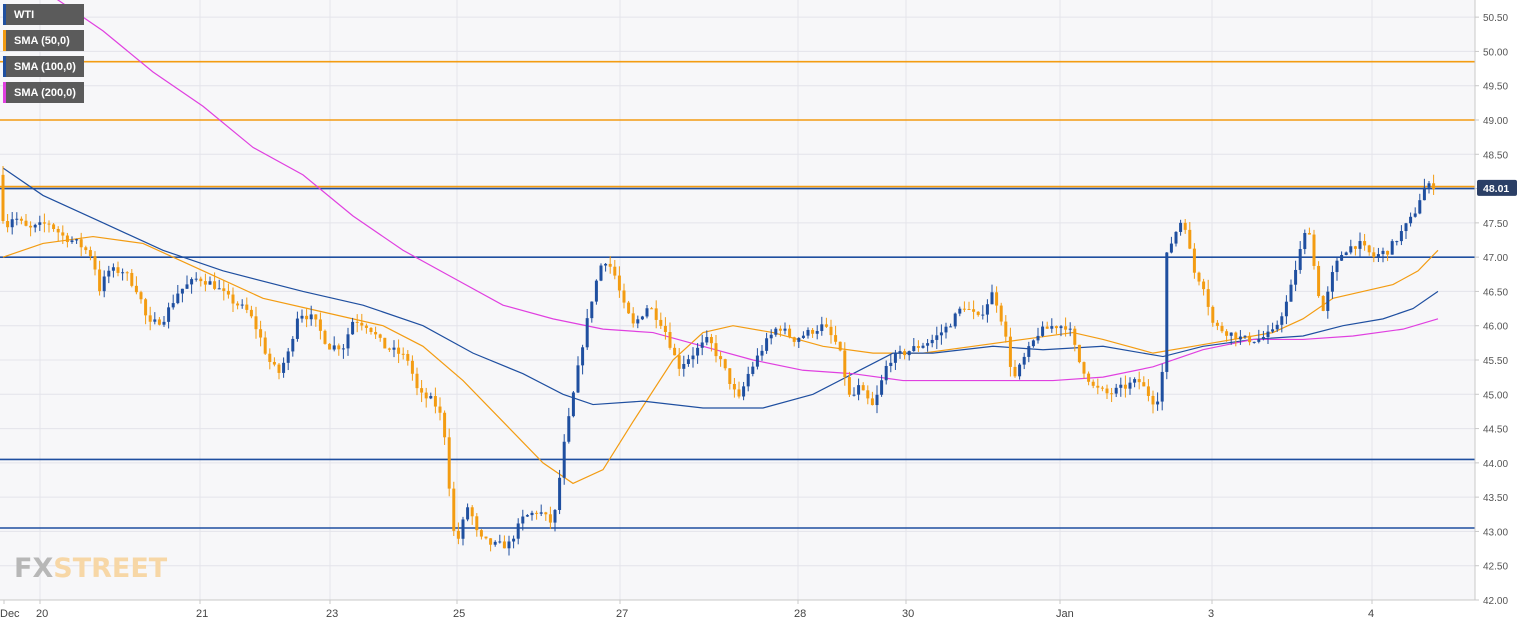  I want to click on legend-item-sma-100: SMA (100,0), so click(43, 66).